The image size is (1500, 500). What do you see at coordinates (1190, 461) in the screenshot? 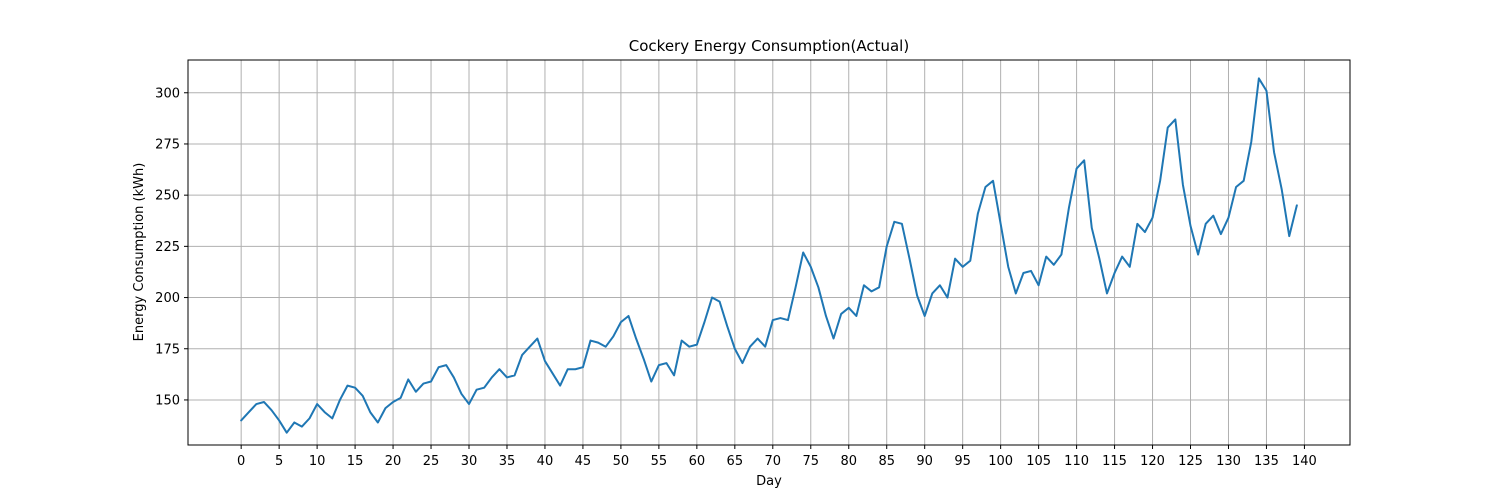
I see `x-tick-label: 125` at bounding box center [1190, 461].